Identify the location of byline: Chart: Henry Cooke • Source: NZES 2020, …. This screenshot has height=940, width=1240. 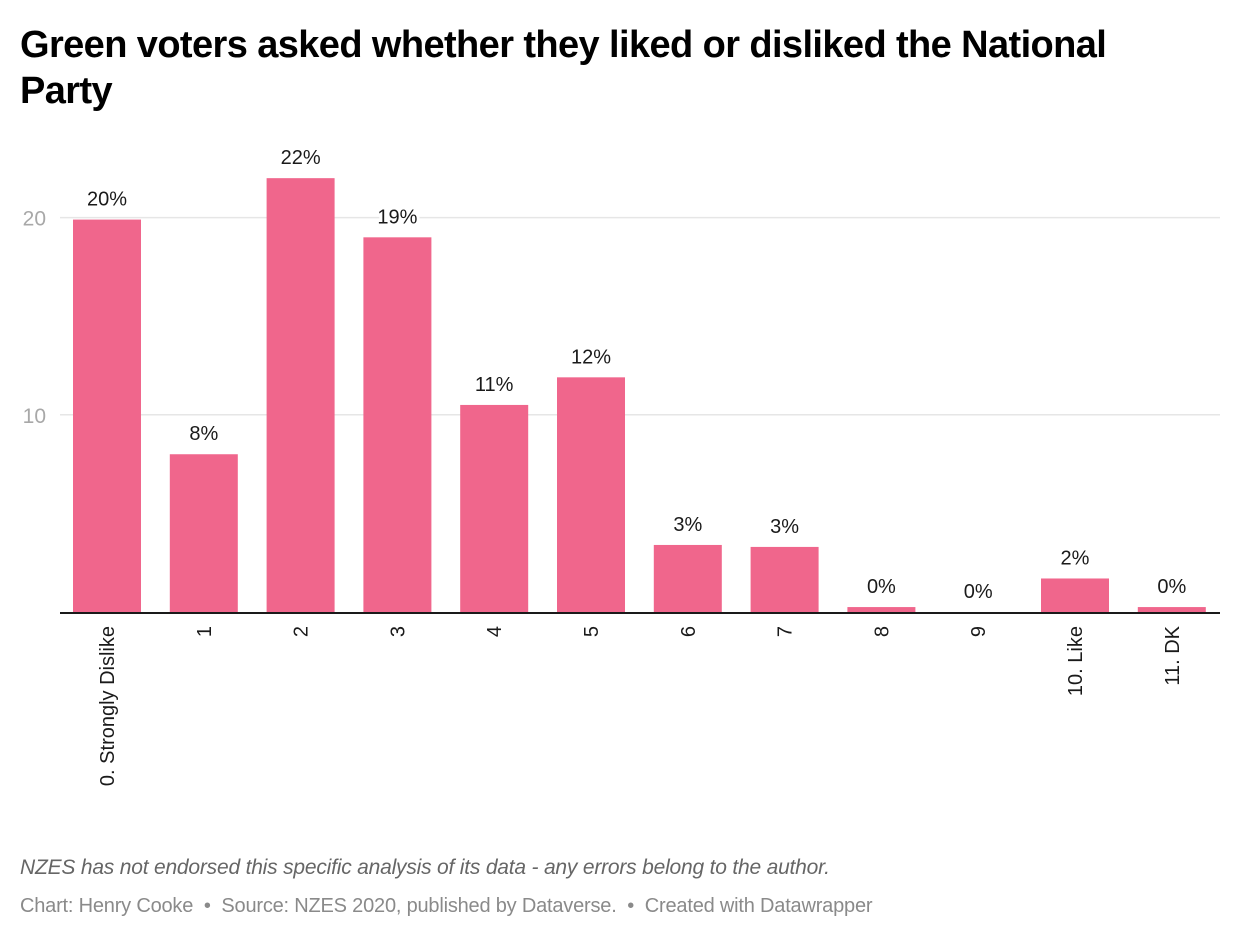
(446, 906).